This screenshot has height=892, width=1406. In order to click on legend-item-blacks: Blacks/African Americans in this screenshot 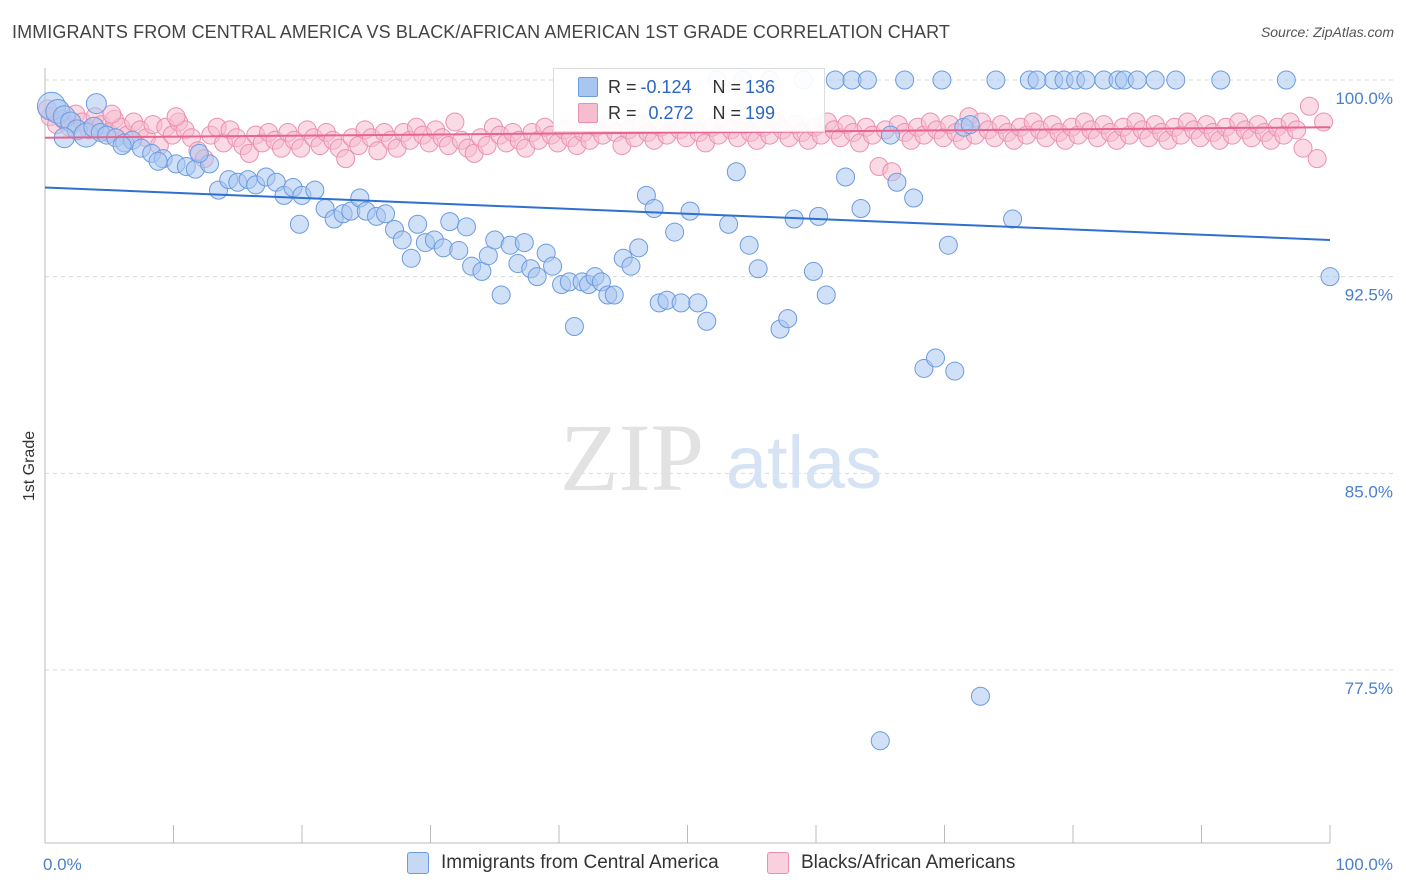, I will do `click(891, 863)`.